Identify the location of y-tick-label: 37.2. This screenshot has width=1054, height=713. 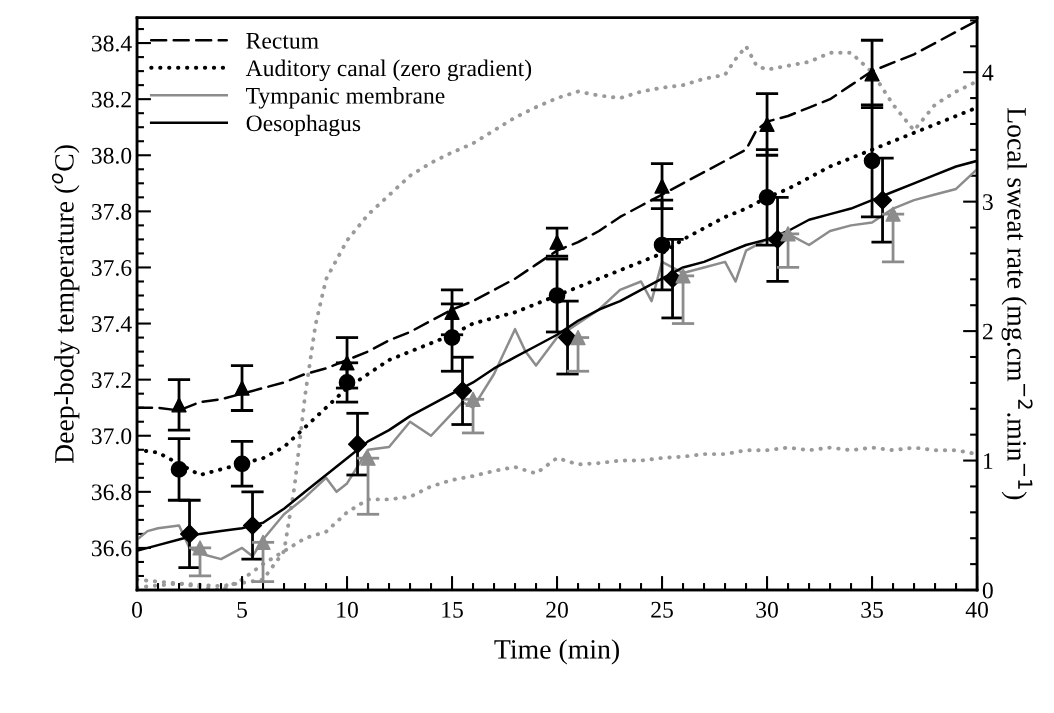
(111, 380).